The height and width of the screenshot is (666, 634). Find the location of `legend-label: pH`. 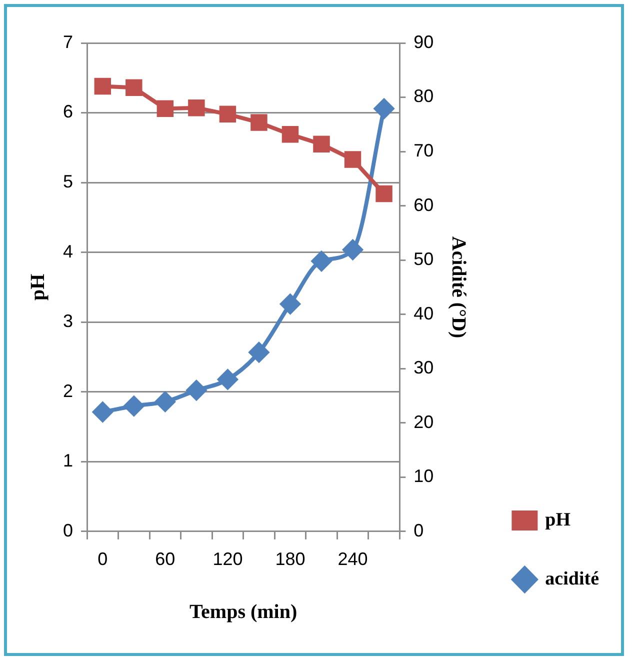

legend-label: pH is located at coordinates (558, 519).